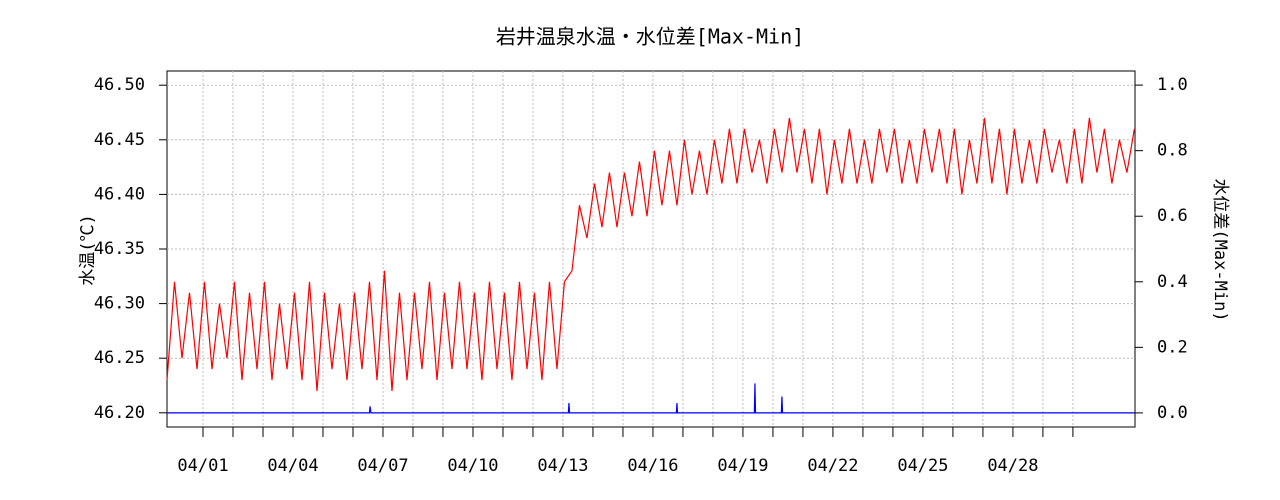 The height and width of the screenshot is (500, 1280). I want to click on y-tick-label: 46.45, so click(119, 140).